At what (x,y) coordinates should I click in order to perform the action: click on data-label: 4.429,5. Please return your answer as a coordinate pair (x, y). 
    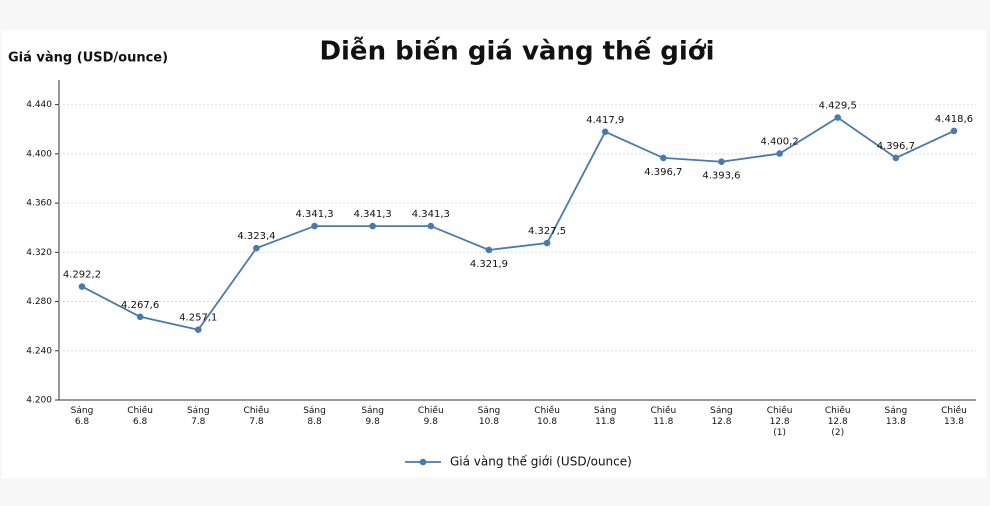
    Looking at the image, I should click on (838, 106).